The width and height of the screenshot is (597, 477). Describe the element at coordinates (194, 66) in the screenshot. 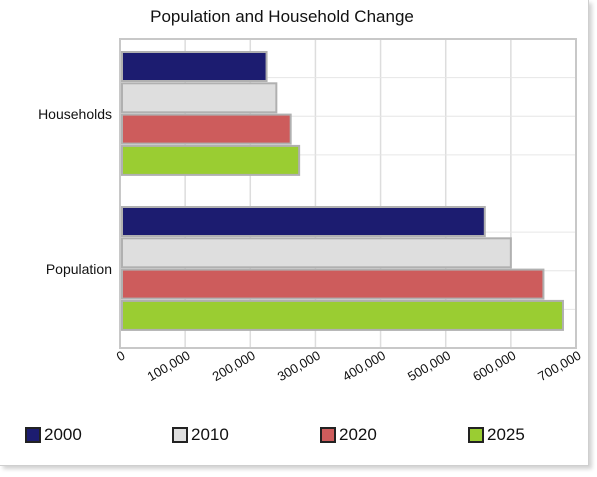

I see `bar-households-2000` at that location.